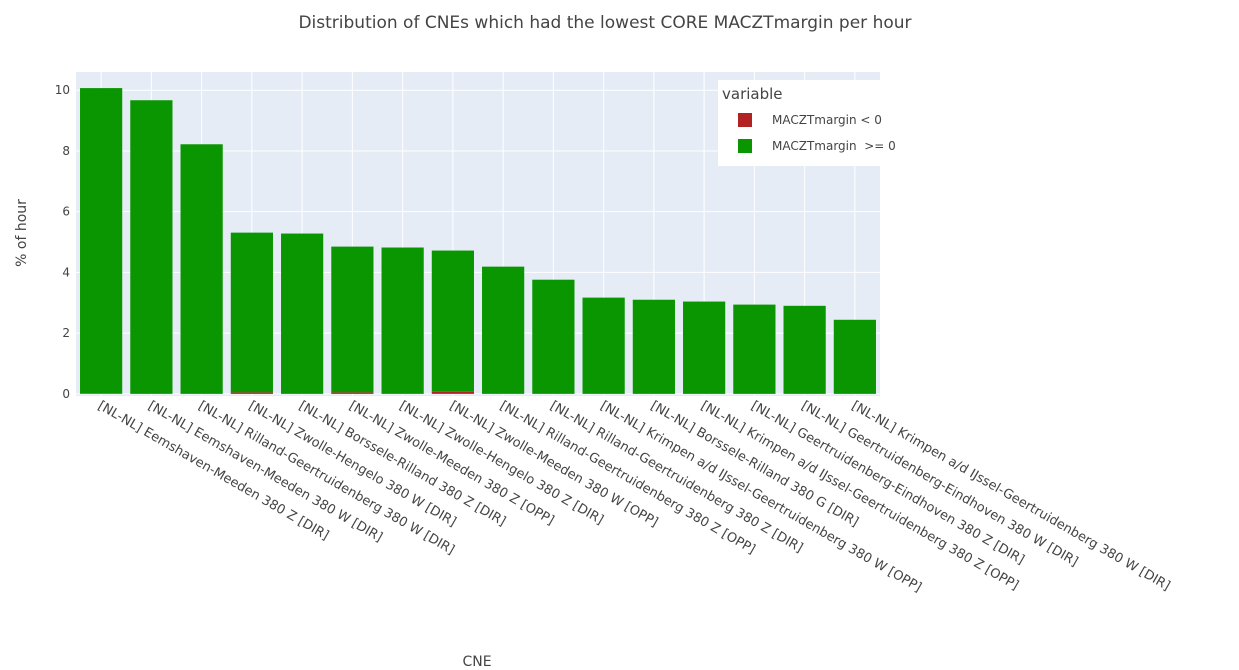 This screenshot has height=670, width=1239. Describe the element at coordinates (62, 90) in the screenshot. I see `y-tick-label: 10` at that location.